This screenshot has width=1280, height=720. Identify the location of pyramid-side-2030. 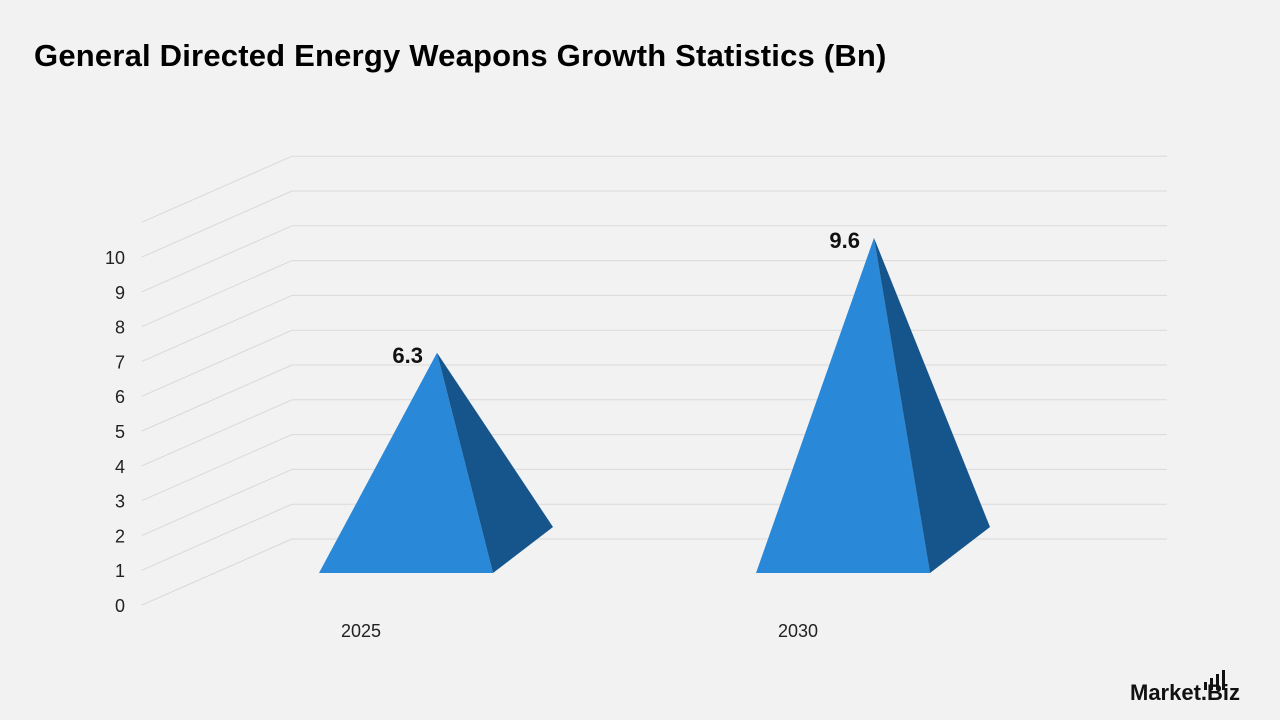
(932, 405).